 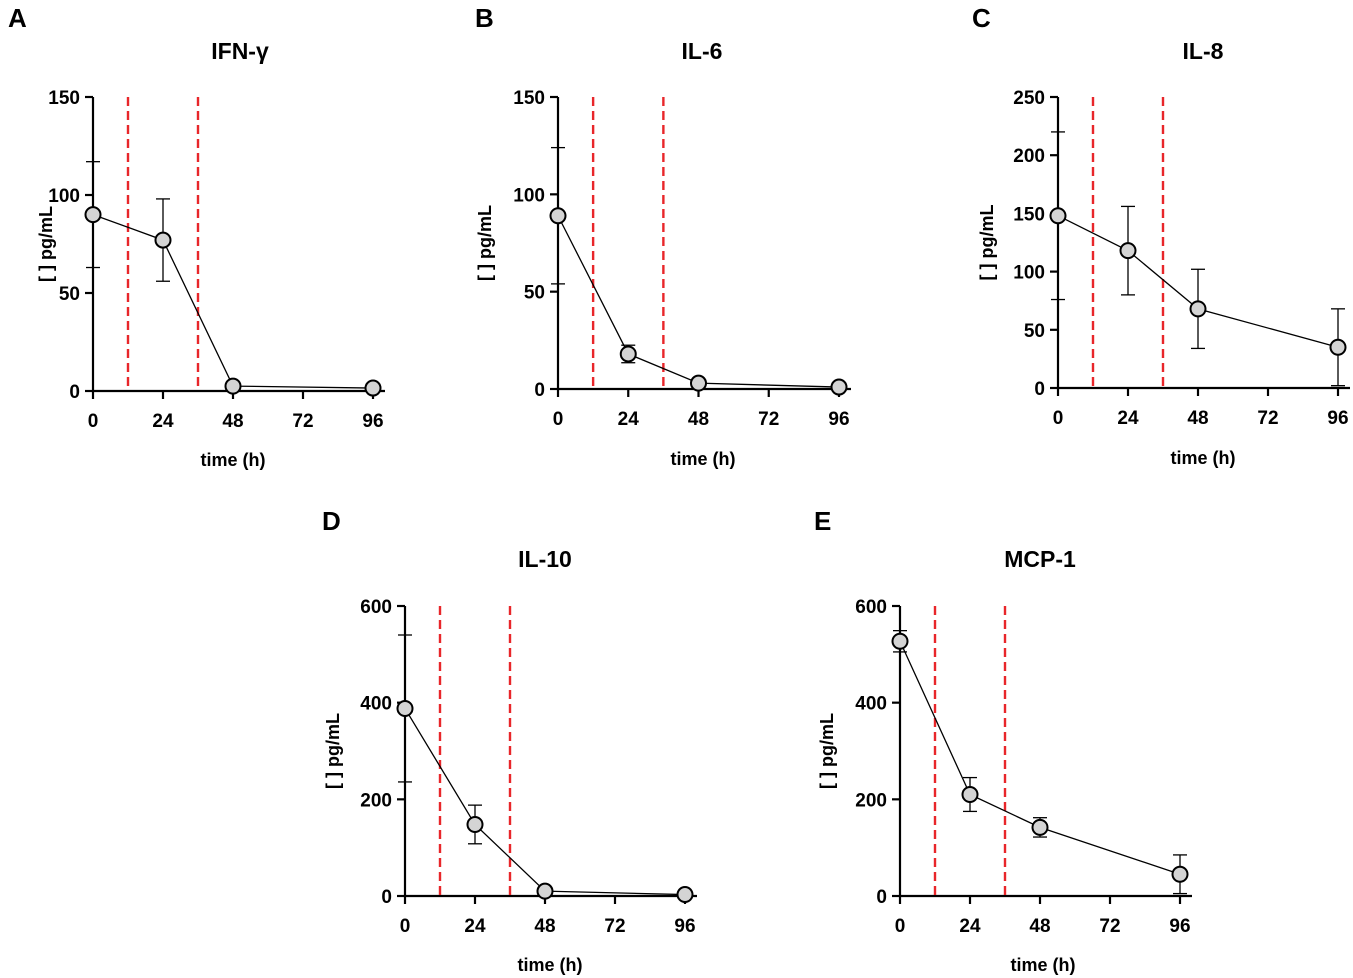 I want to click on panel-letter: B, so click(x=484, y=18).